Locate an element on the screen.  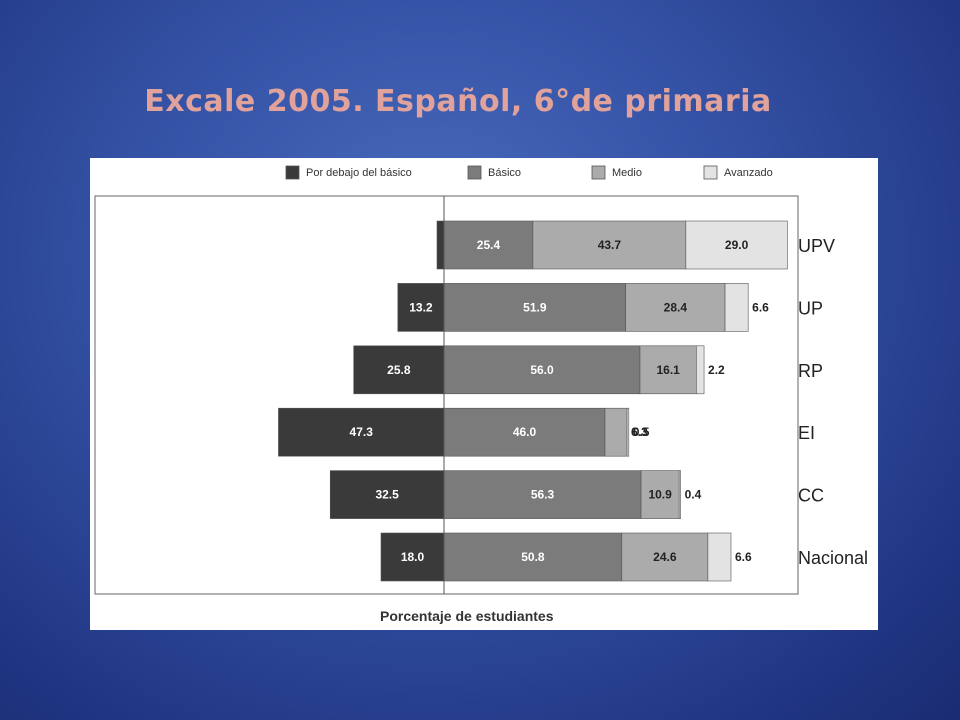
bar-medio-up is located at coordinates (675, 307).